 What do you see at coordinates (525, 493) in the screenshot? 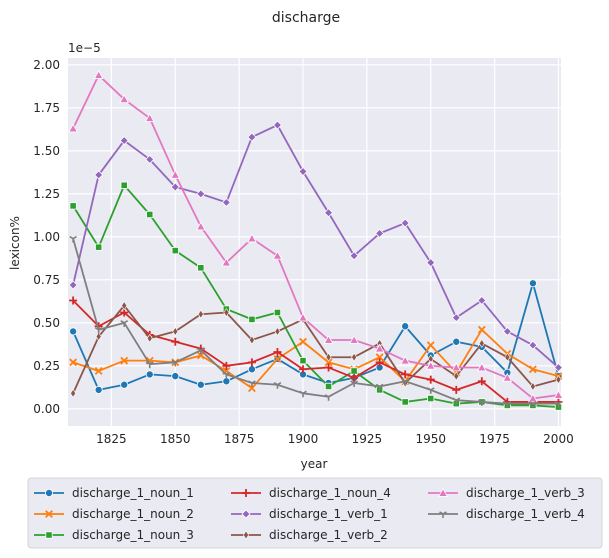
I see `legend-label: discharge_1_verb_3` at bounding box center [525, 493].